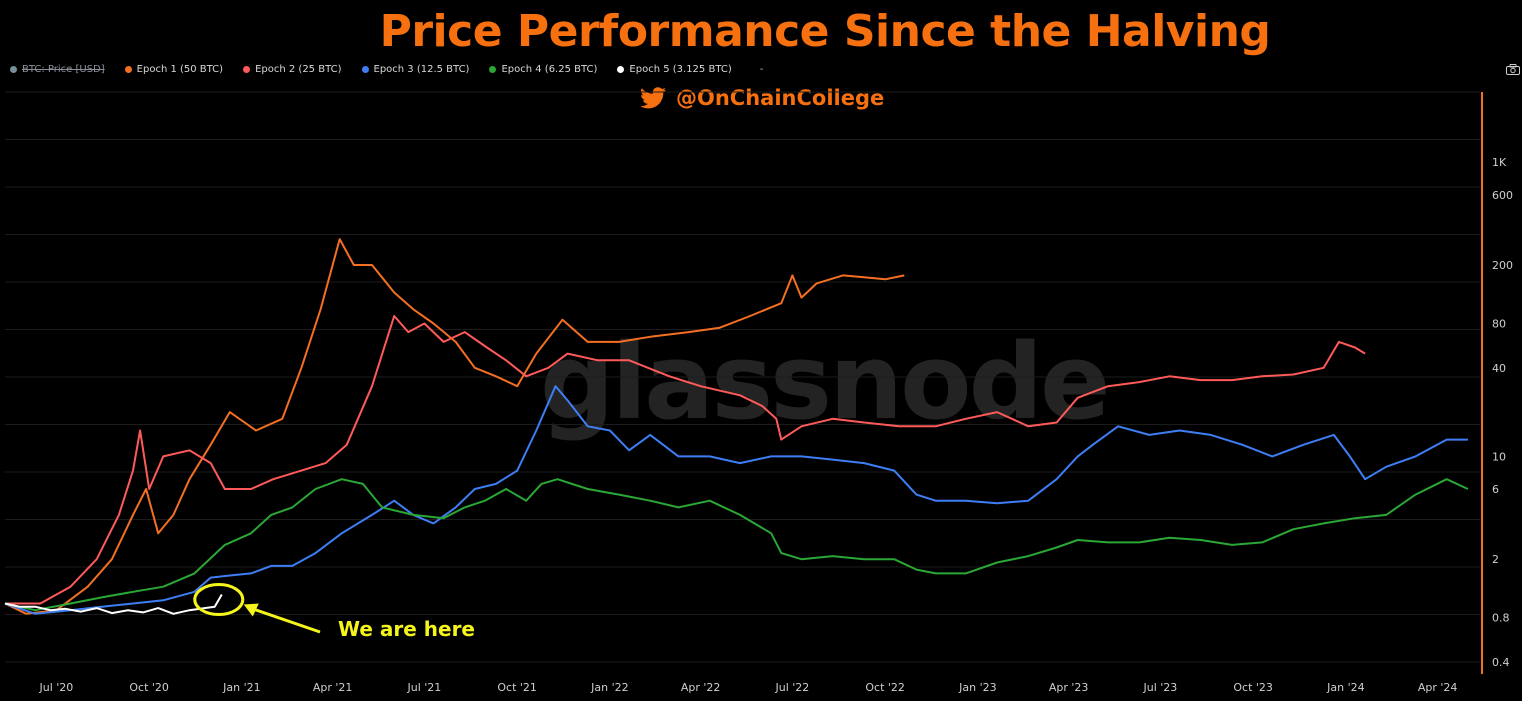 The image size is (1522, 701). I want to click on legend-label: Epoch 1 (50 BTC), so click(180, 69).